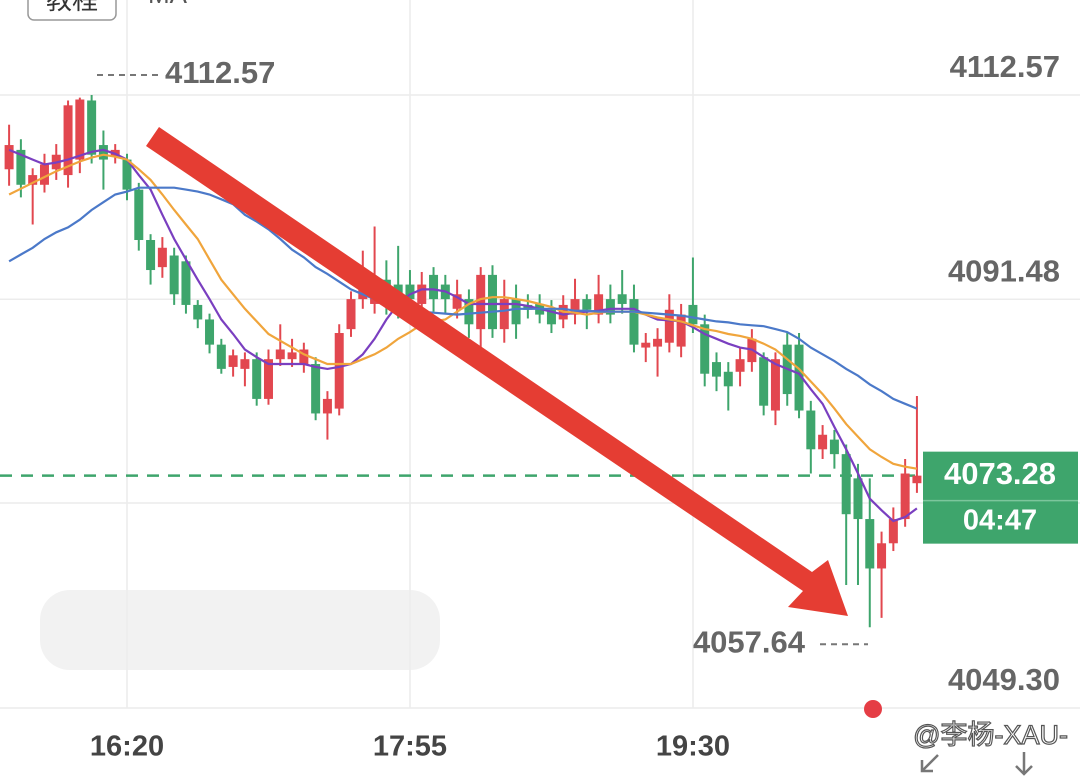 This screenshot has height=781, width=1080. What do you see at coordinates (1024, 764) in the screenshot?
I see `down-icon` at bounding box center [1024, 764].